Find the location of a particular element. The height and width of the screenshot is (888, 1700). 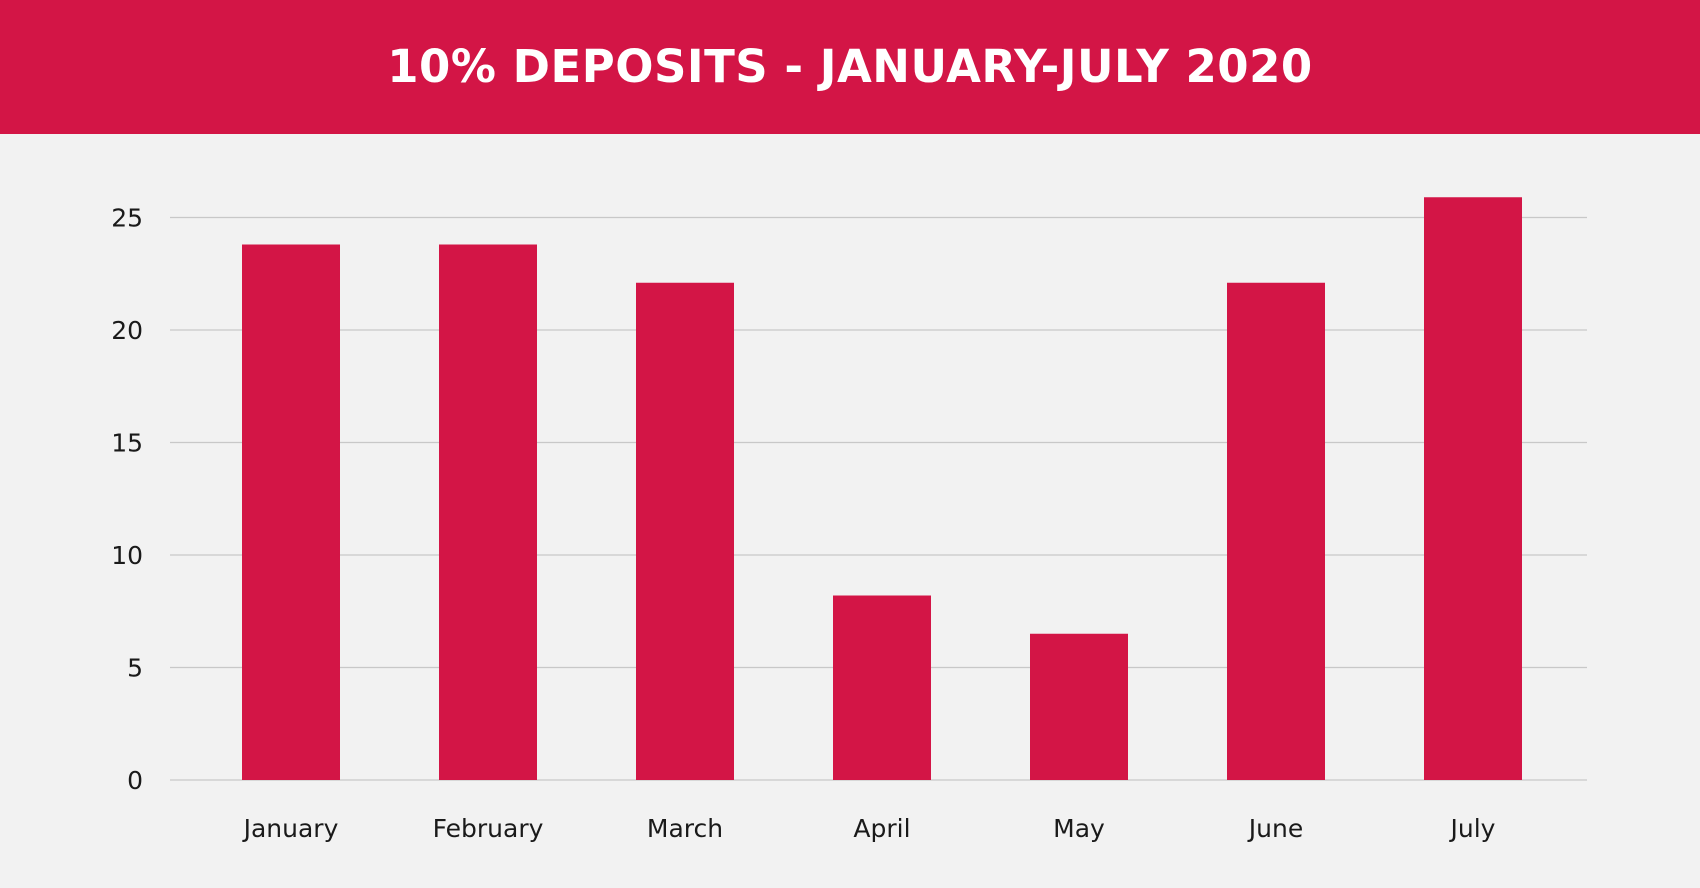

bar-may is located at coordinates (1079, 706).